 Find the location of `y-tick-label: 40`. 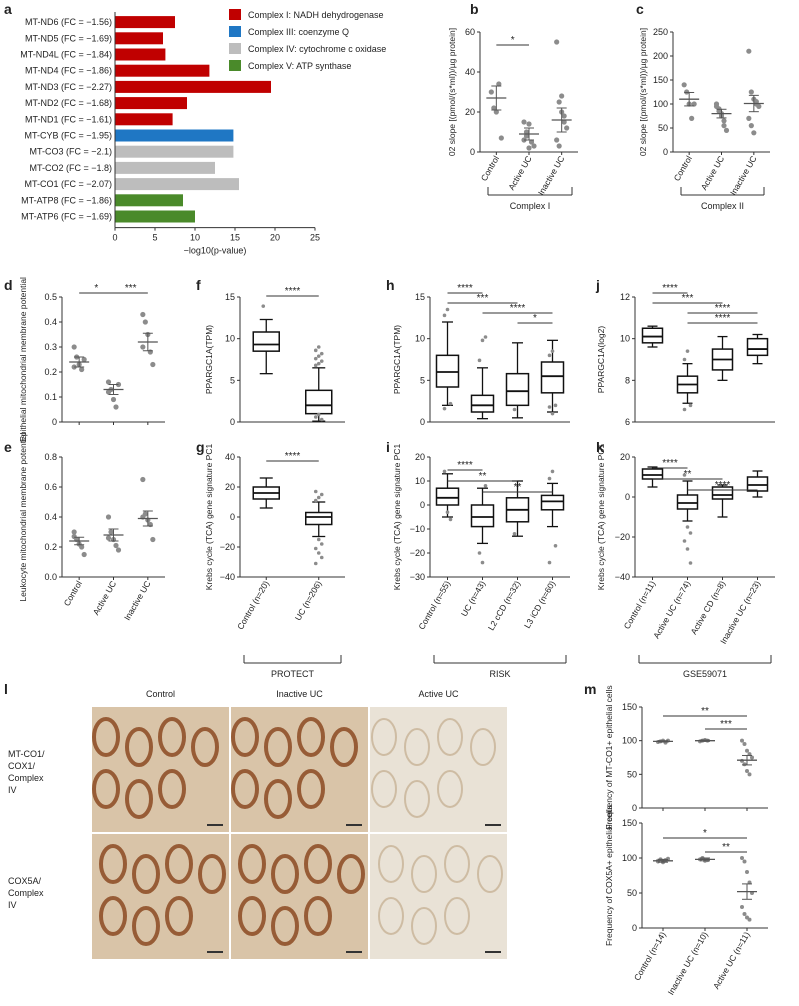

y-tick-label: 40 is located at coordinates (230, 457).